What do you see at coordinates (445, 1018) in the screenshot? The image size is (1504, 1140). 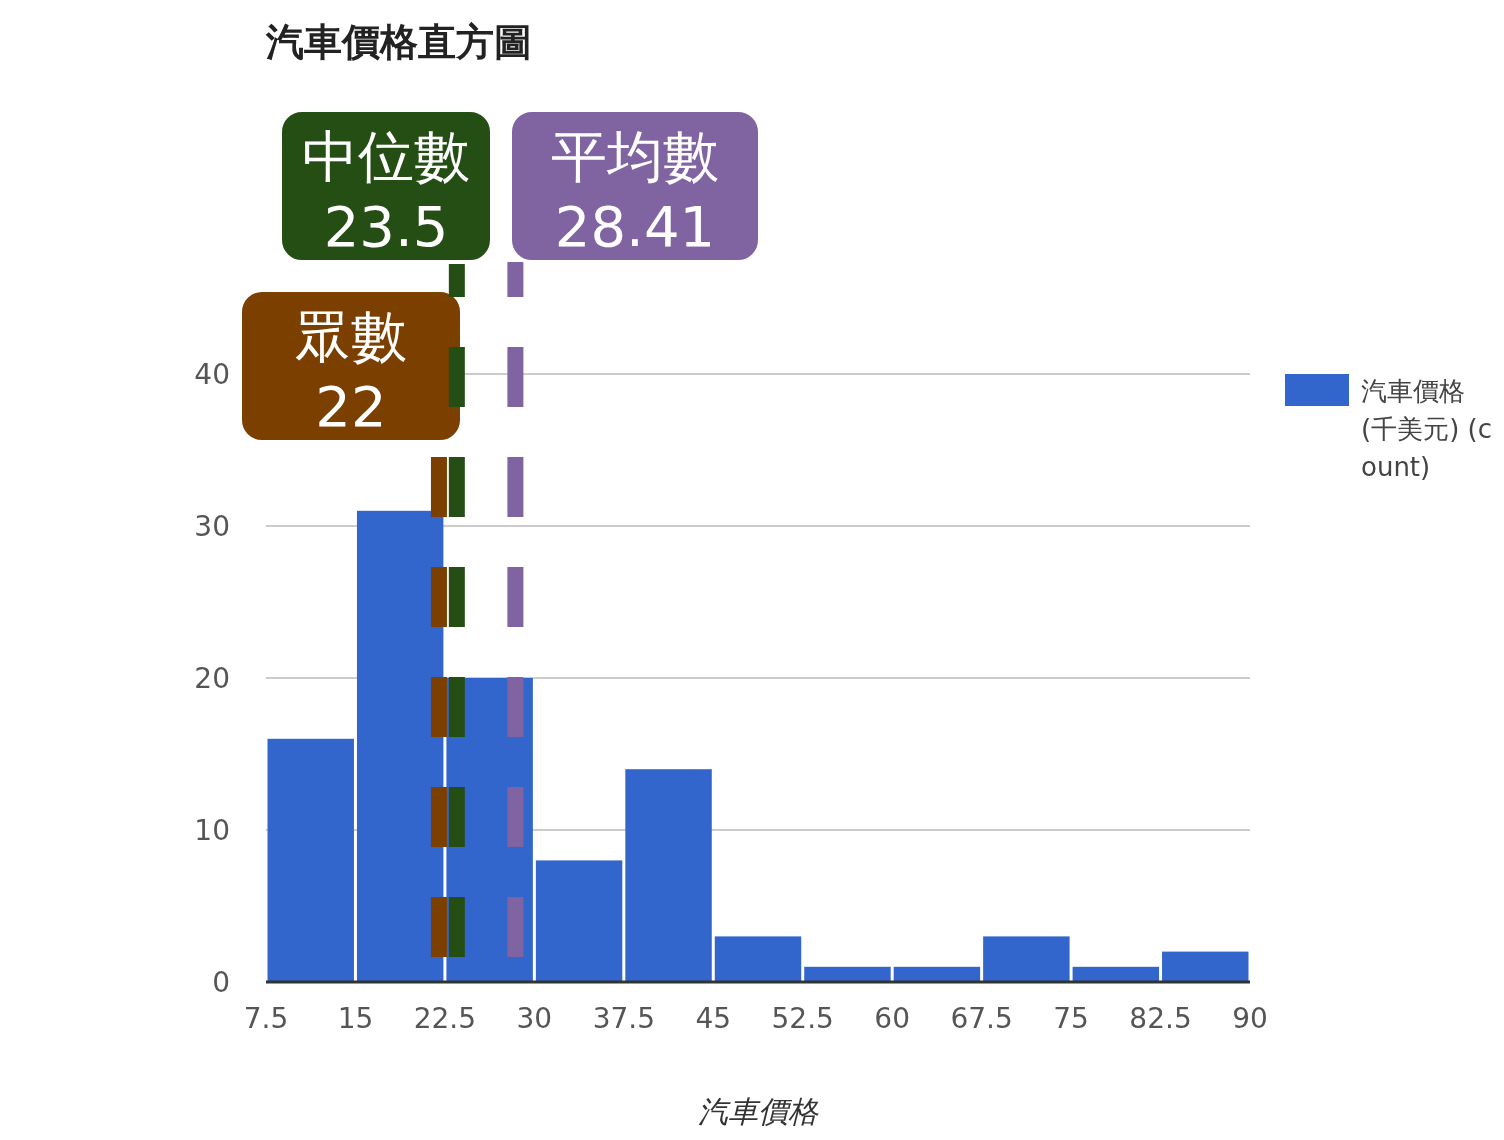 I see `x-tick-label: 22.5` at bounding box center [445, 1018].